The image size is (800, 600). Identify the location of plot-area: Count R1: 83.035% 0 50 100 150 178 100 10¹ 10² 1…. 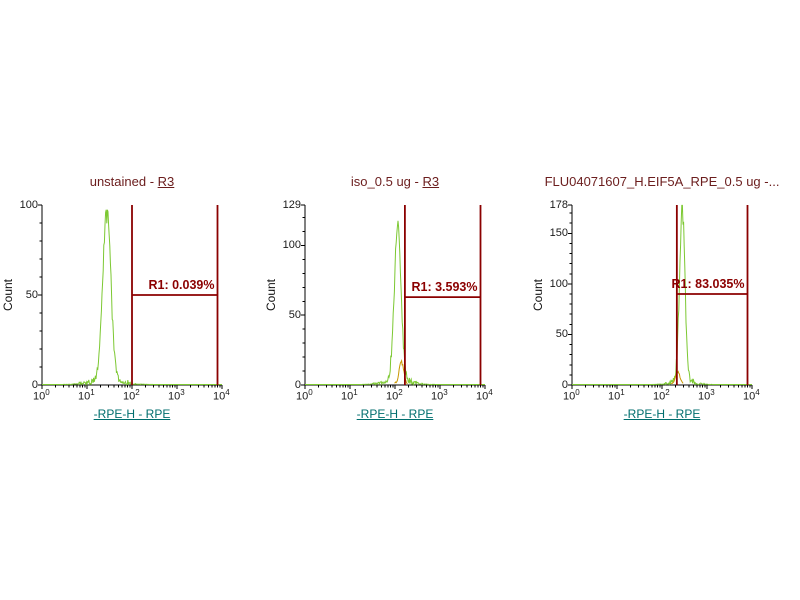
(645, 301).